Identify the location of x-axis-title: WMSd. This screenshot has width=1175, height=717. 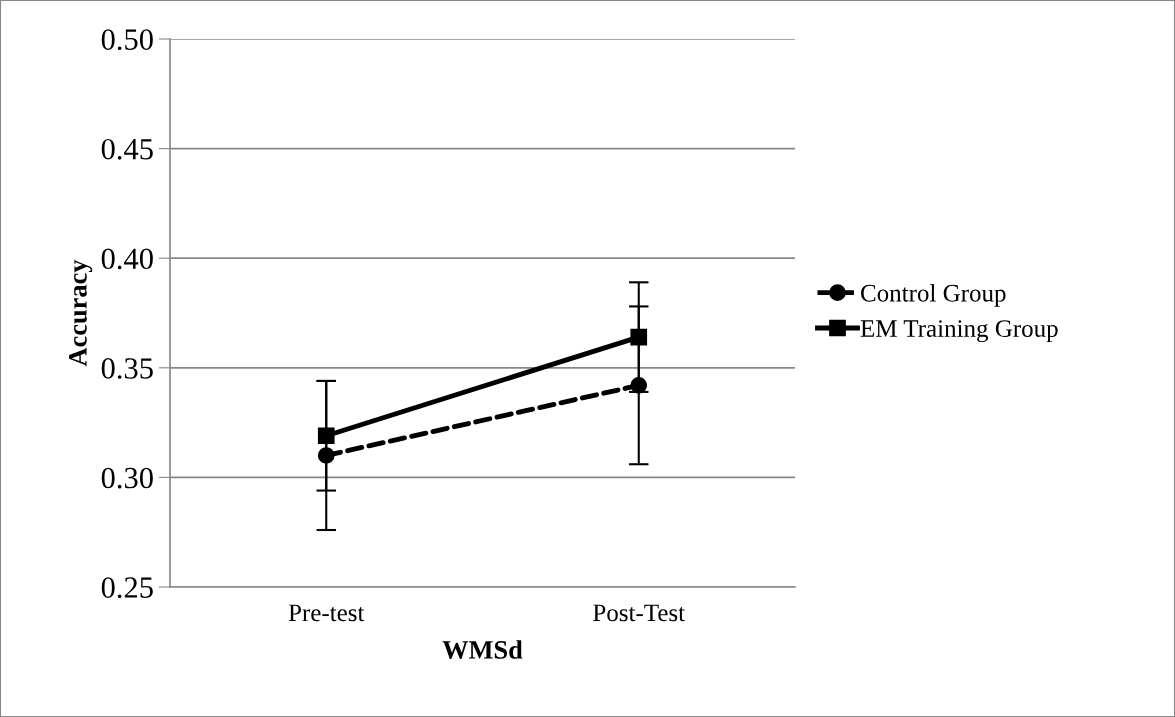
(482, 649).